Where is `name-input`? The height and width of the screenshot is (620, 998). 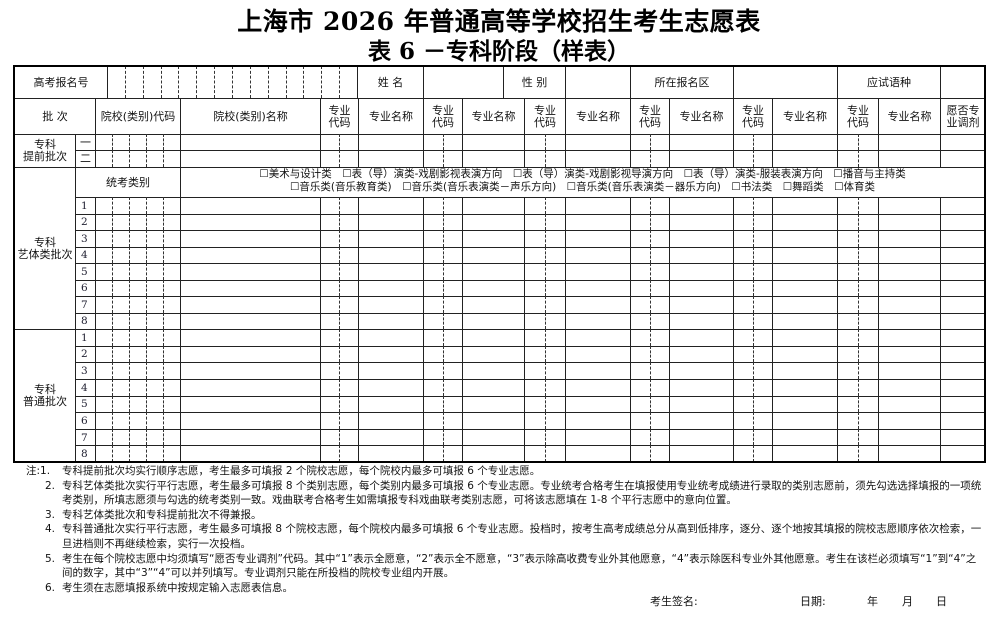
name-input is located at coordinates (463, 82).